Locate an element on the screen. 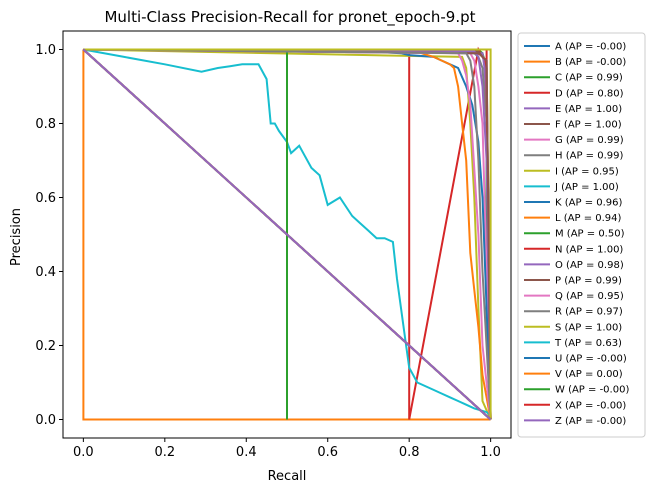 The height and width of the screenshot is (495, 651). legend-label: T (AP = 0.63) is located at coordinates (588, 343).